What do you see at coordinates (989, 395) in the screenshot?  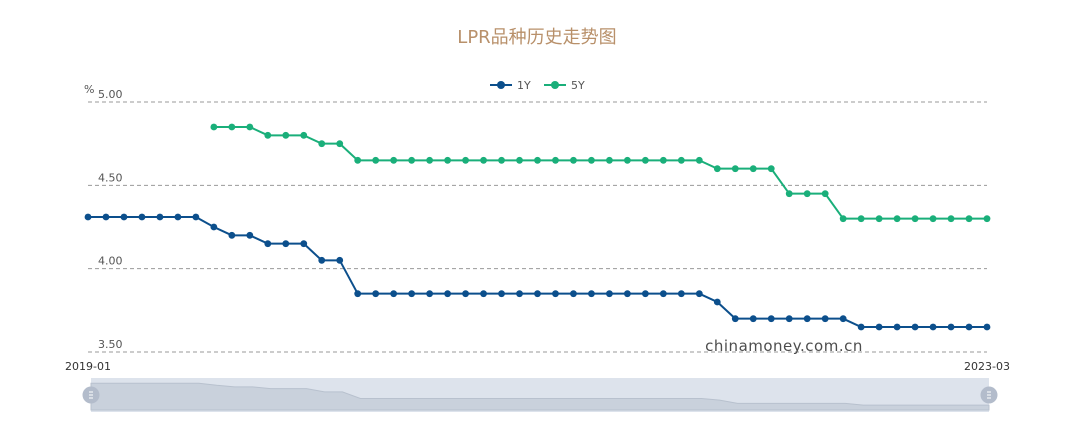 I see `slider-handle-right` at bounding box center [989, 395].